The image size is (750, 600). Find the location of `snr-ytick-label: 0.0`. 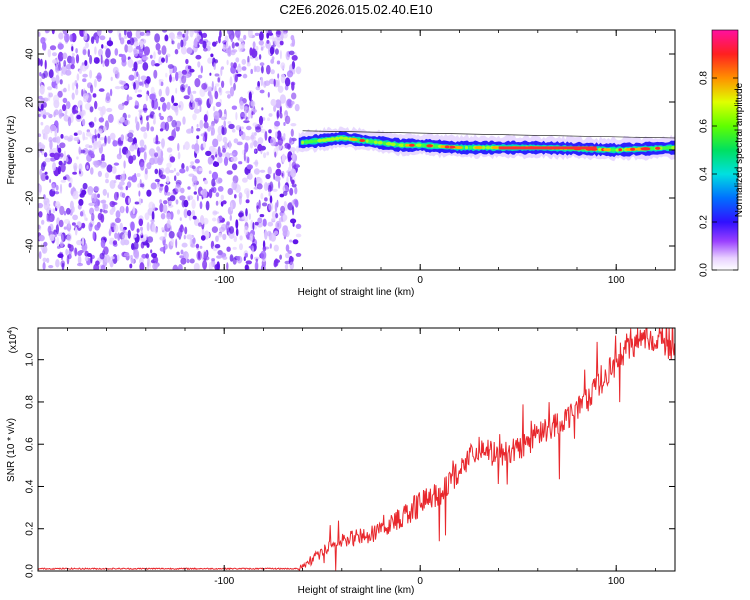

snr-ytick-label: 0.0 is located at coordinates (30, 571).